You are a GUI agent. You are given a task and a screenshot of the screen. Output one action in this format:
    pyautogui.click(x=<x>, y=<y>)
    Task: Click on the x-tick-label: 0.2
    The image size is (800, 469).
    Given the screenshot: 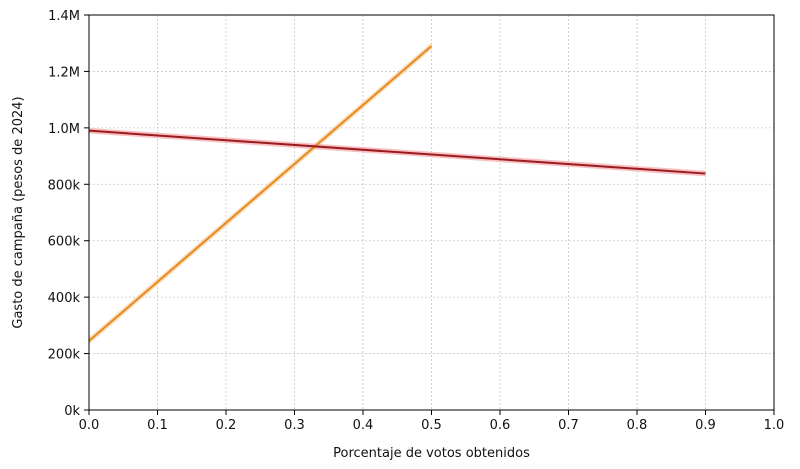 What is the action you would take?
    pyautogui.click(x=226, y=425)
    